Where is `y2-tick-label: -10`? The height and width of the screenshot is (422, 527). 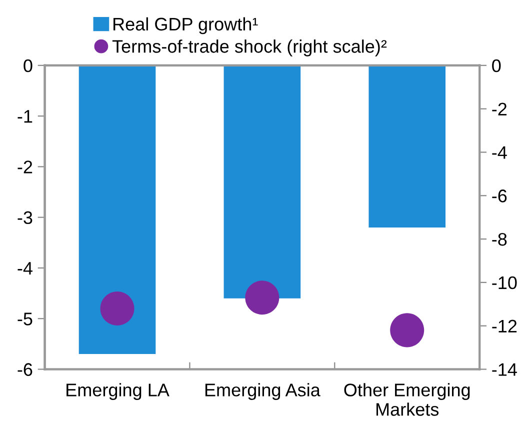
y2-tick-label: -10 is located at coordinates (504, 283).